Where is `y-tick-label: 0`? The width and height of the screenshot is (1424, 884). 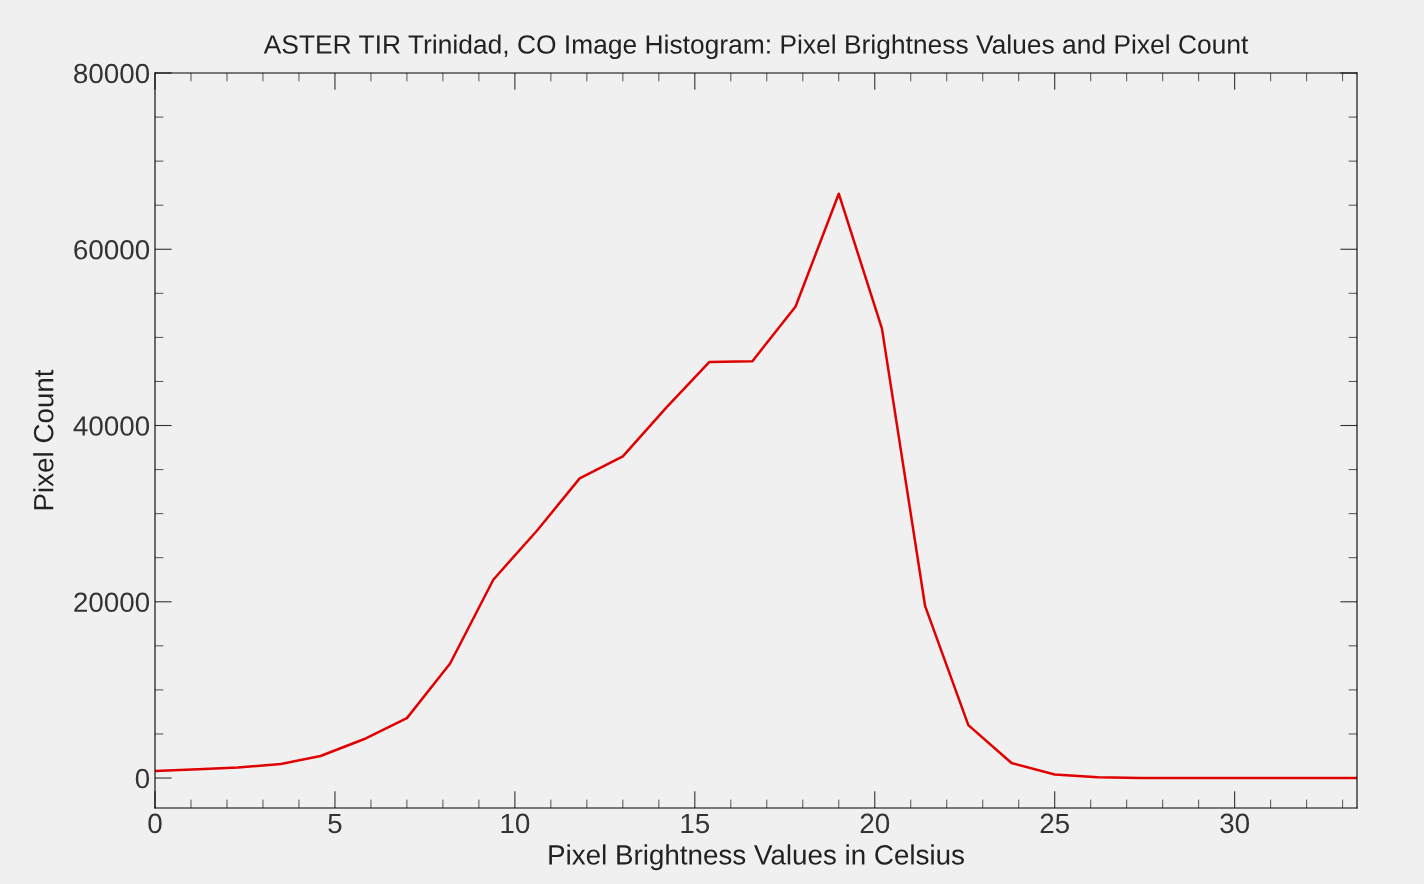 y-tick-label: 0 is located at coordinates (142, 778).